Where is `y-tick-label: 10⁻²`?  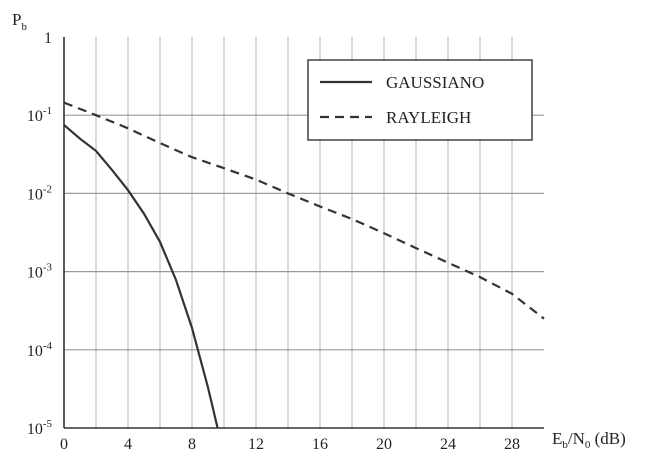 y-tick-label: 10⁻² is located at coordinates (39, 193).